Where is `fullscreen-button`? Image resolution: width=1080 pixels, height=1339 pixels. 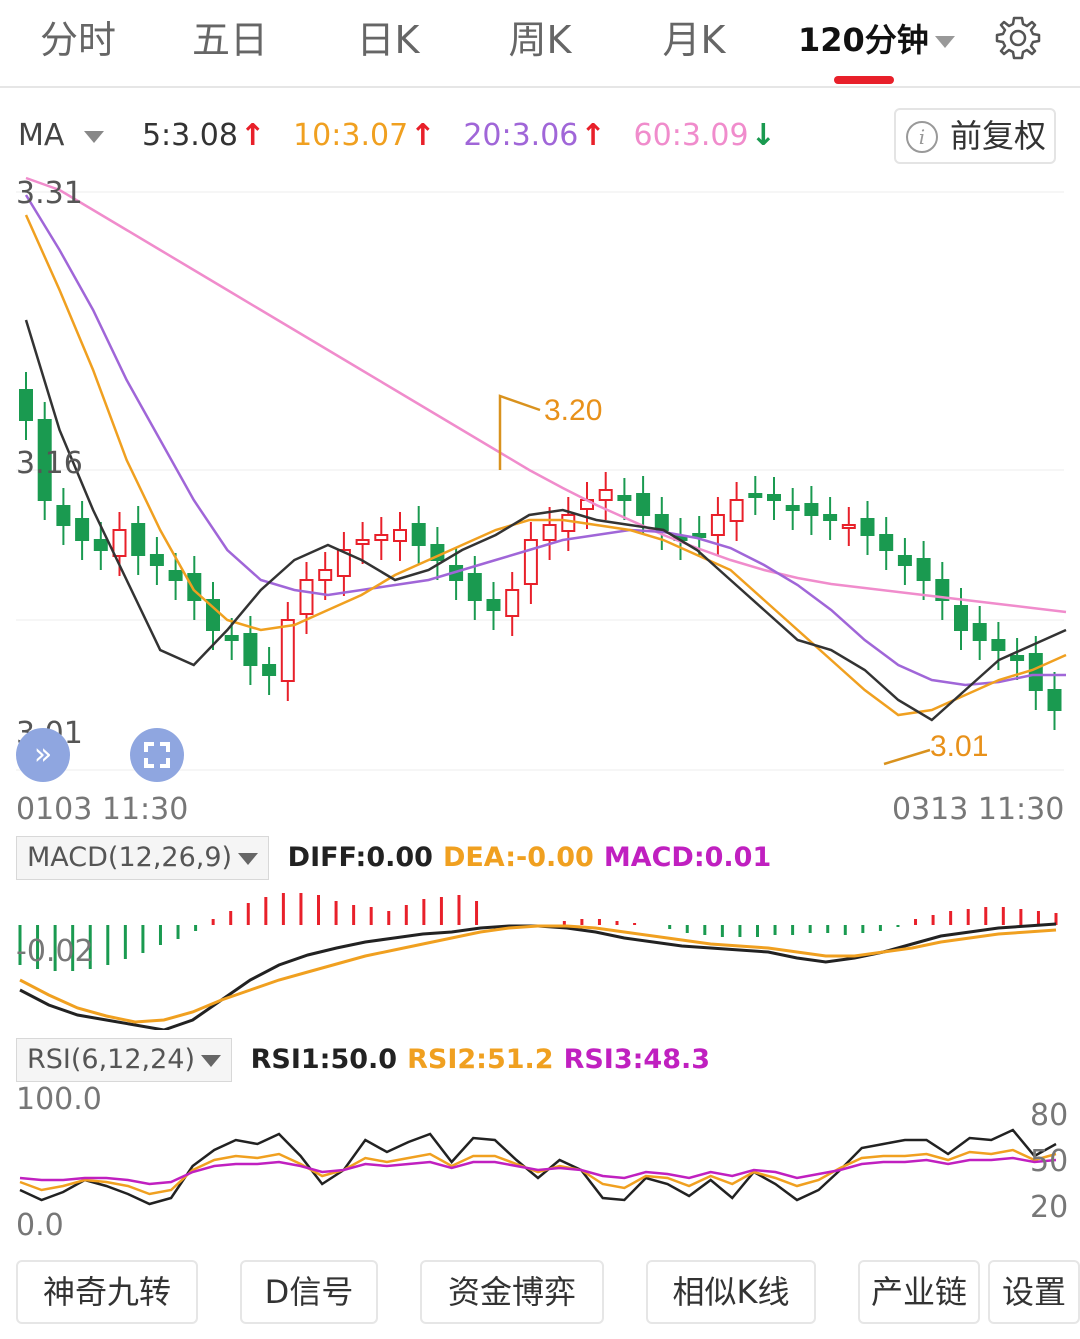 fullscreen-button is located at coordinates (157, 755).